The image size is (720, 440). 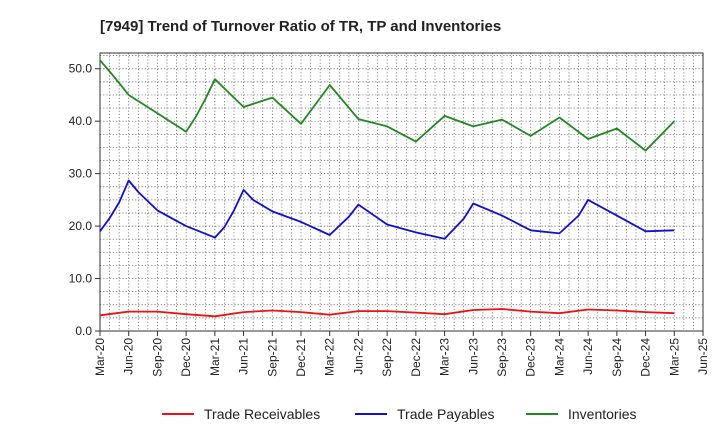 I want to click on x-tick-label: Mar-23, so click(x=445, y=357).